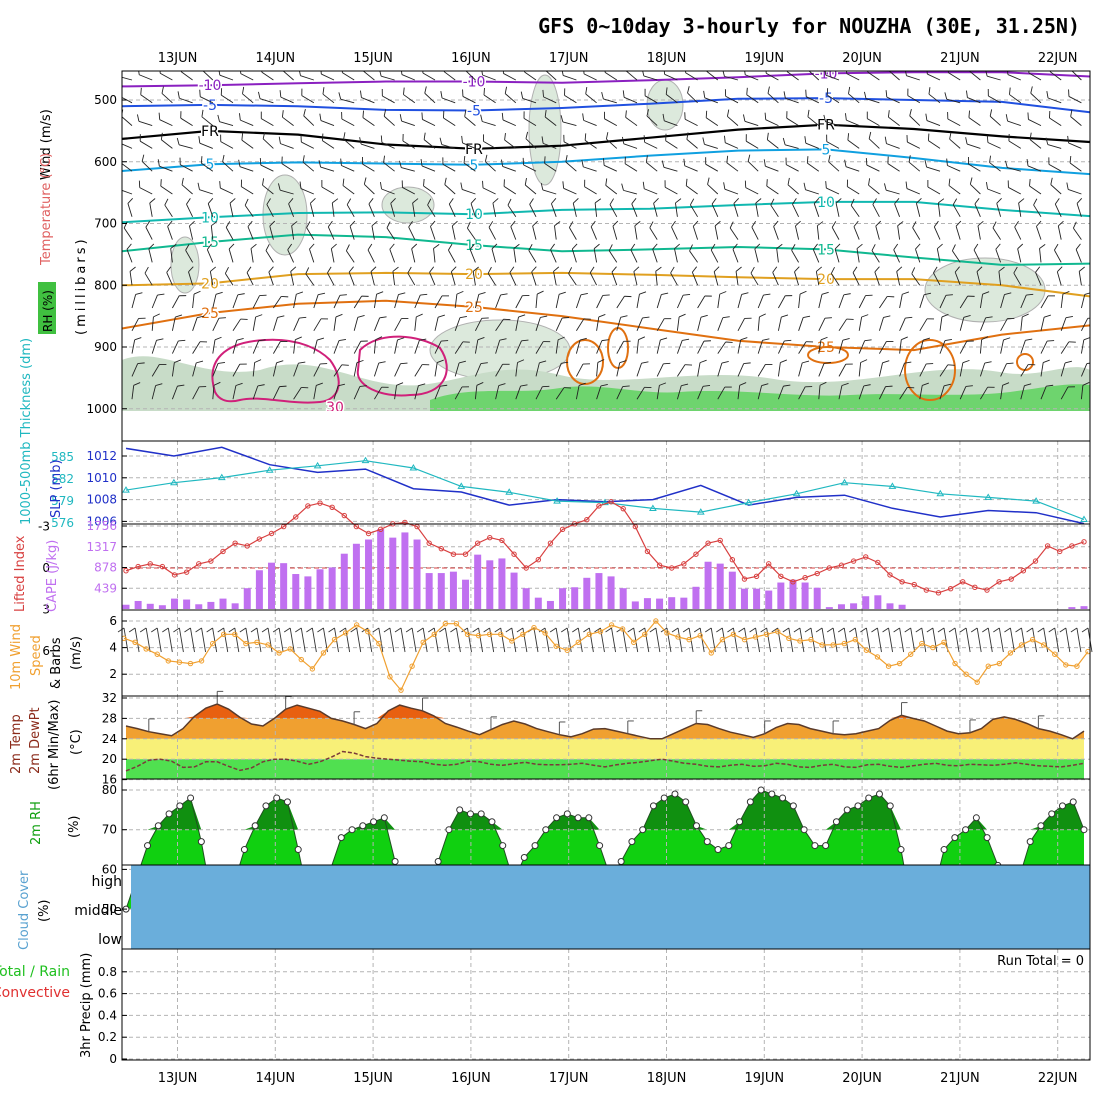 Image resolution: width=1100 pixels, height=1100 pixels. I want to click on axis-tick-label: 50, so click(109, 909).